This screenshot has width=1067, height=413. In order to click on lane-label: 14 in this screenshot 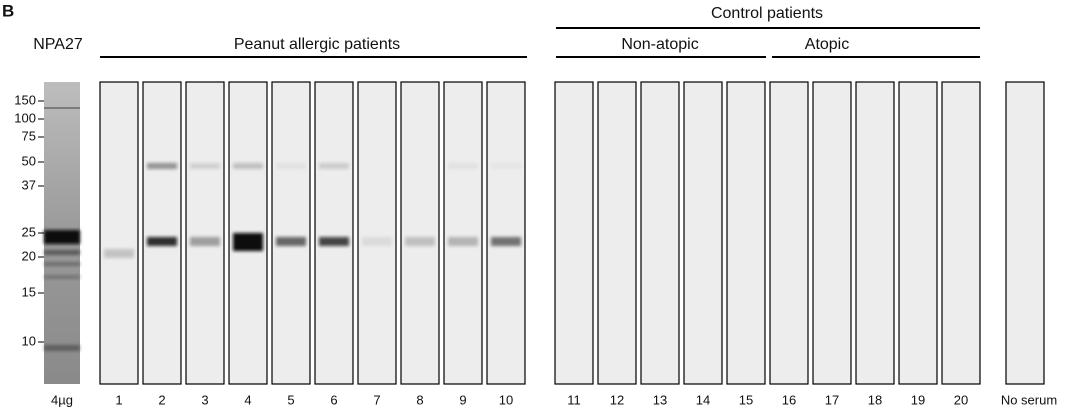, I will do `click(703, 399)`.